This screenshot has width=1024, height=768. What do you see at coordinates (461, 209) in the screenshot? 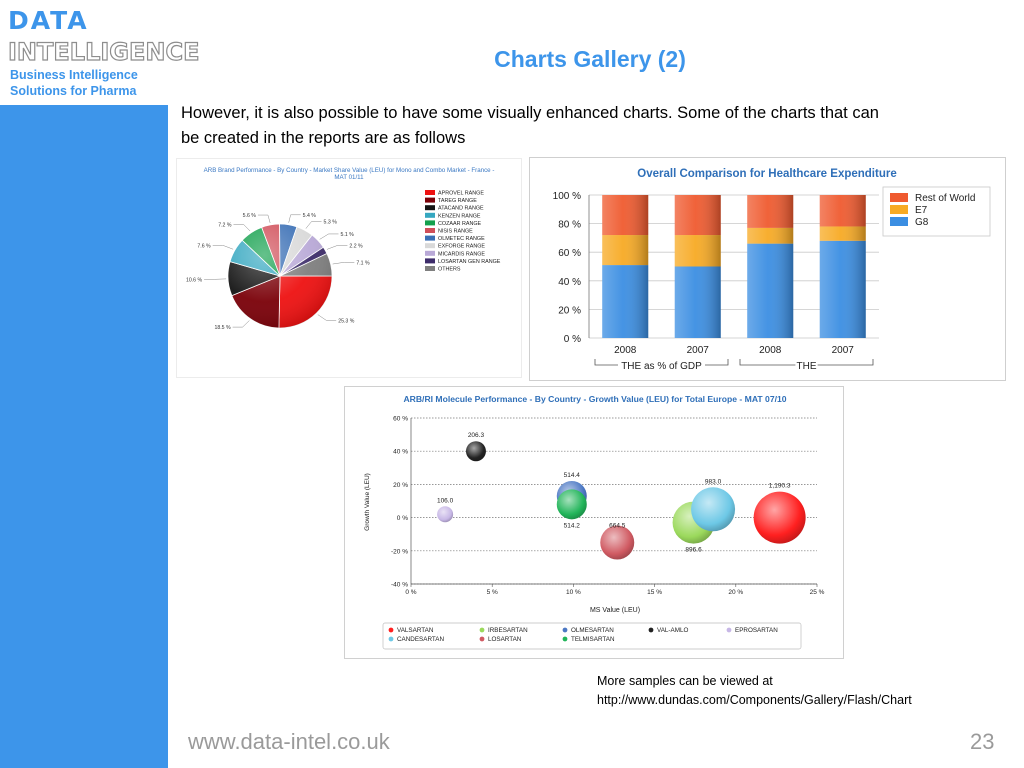
I see `pie-legend-label: ATACAND RANGE` at bounding box center [461, 209].